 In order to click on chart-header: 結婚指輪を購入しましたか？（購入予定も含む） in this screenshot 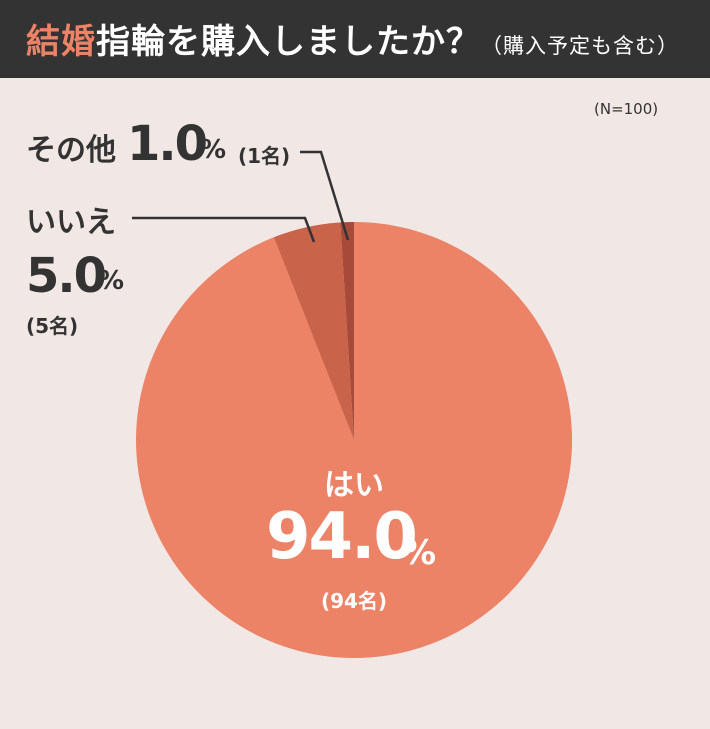, I will do `click(355, 39)`.